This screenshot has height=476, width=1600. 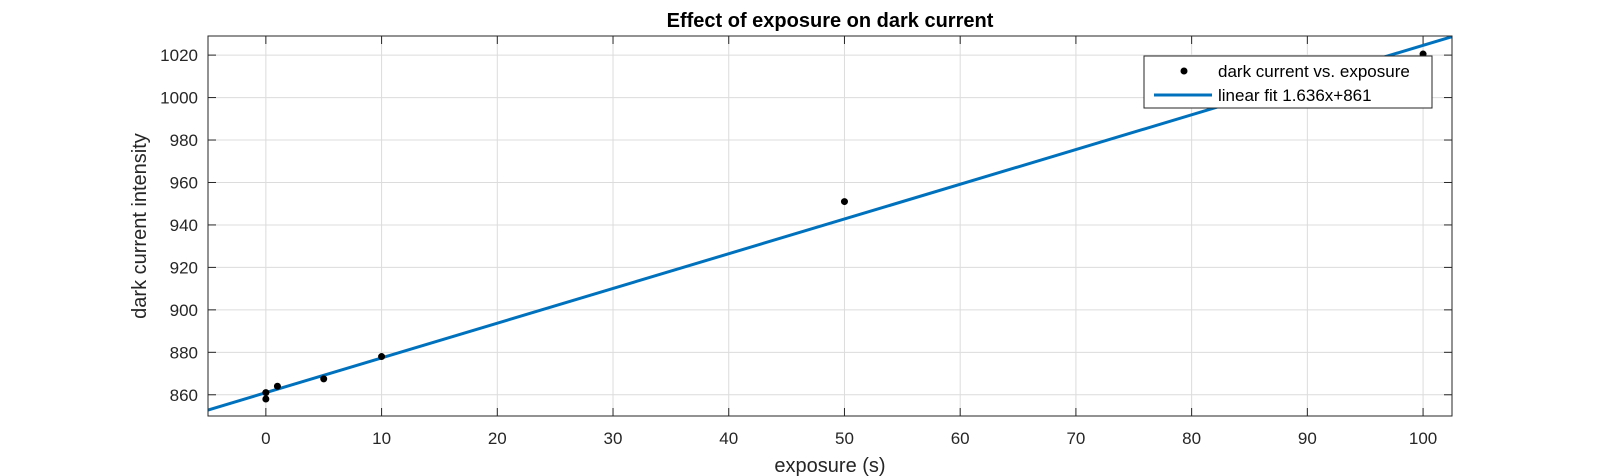 What do you see at coordinates (1314, 71) in the screenshot?
I see `legend-entry-scatter: dark current vs. exposure` at bounding box center [1314, 71].